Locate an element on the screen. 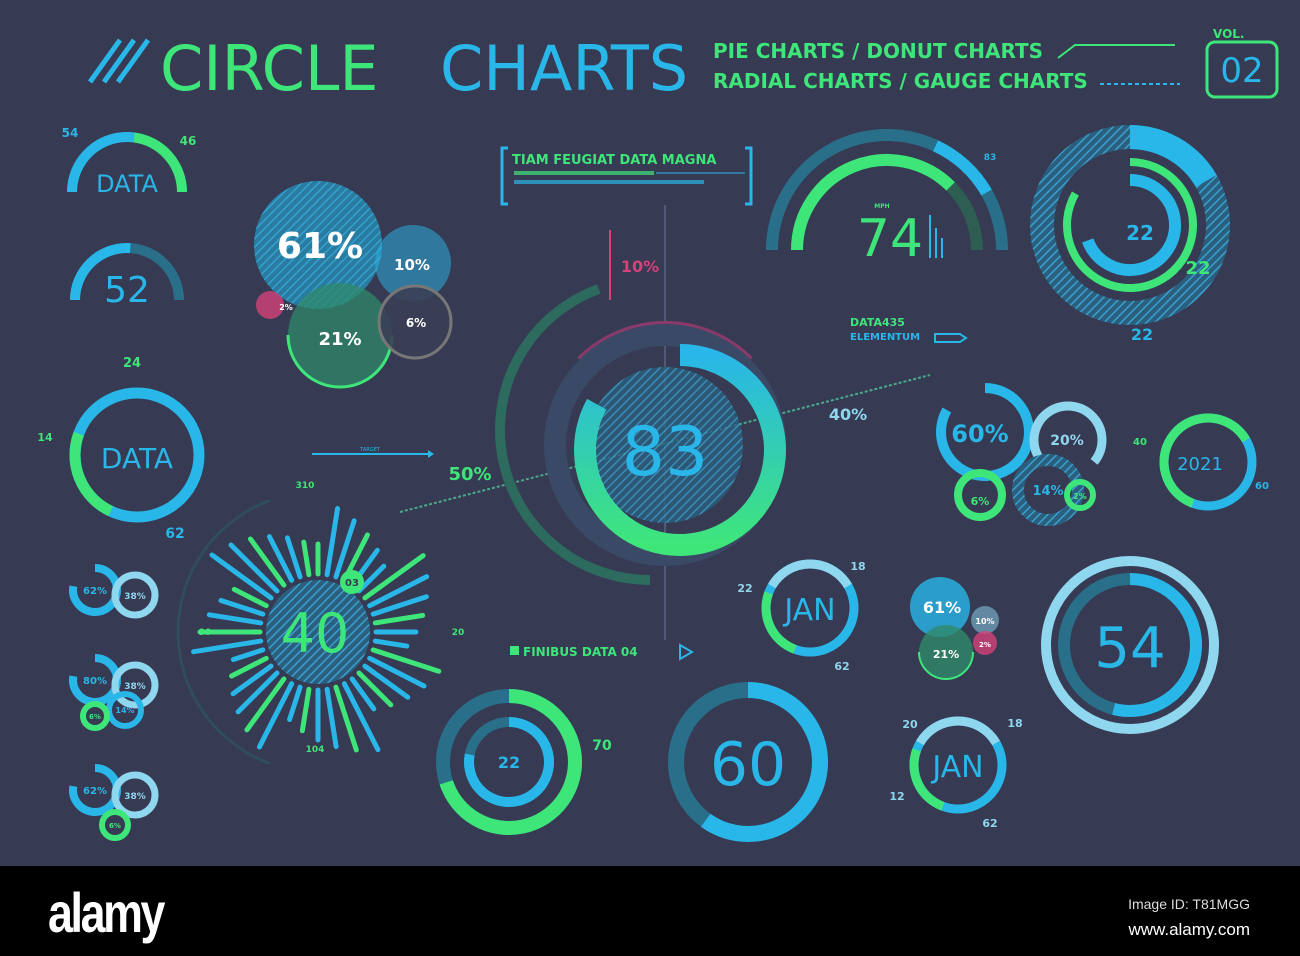 Image resolution: width=1300 pixels, height=956 pixels. donut-2021: 2021 40 60 is located at coordinates (1201, 462).